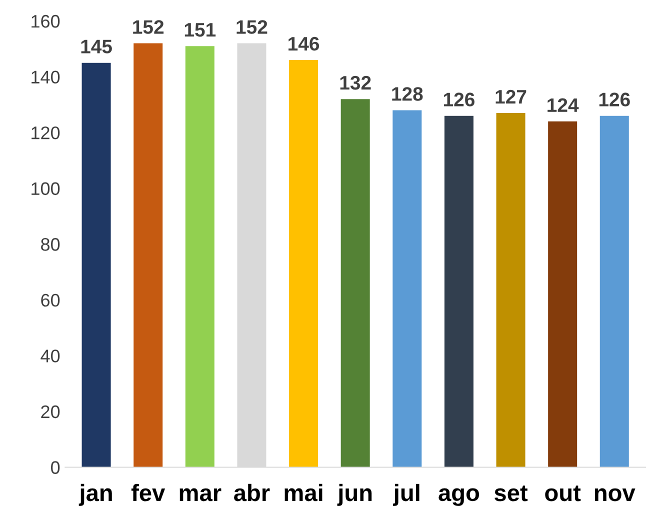  What do you see at coordinates (459, 497) in the screenshot?
I see `x-tick-label: ago` at bounding box center [459, 497].